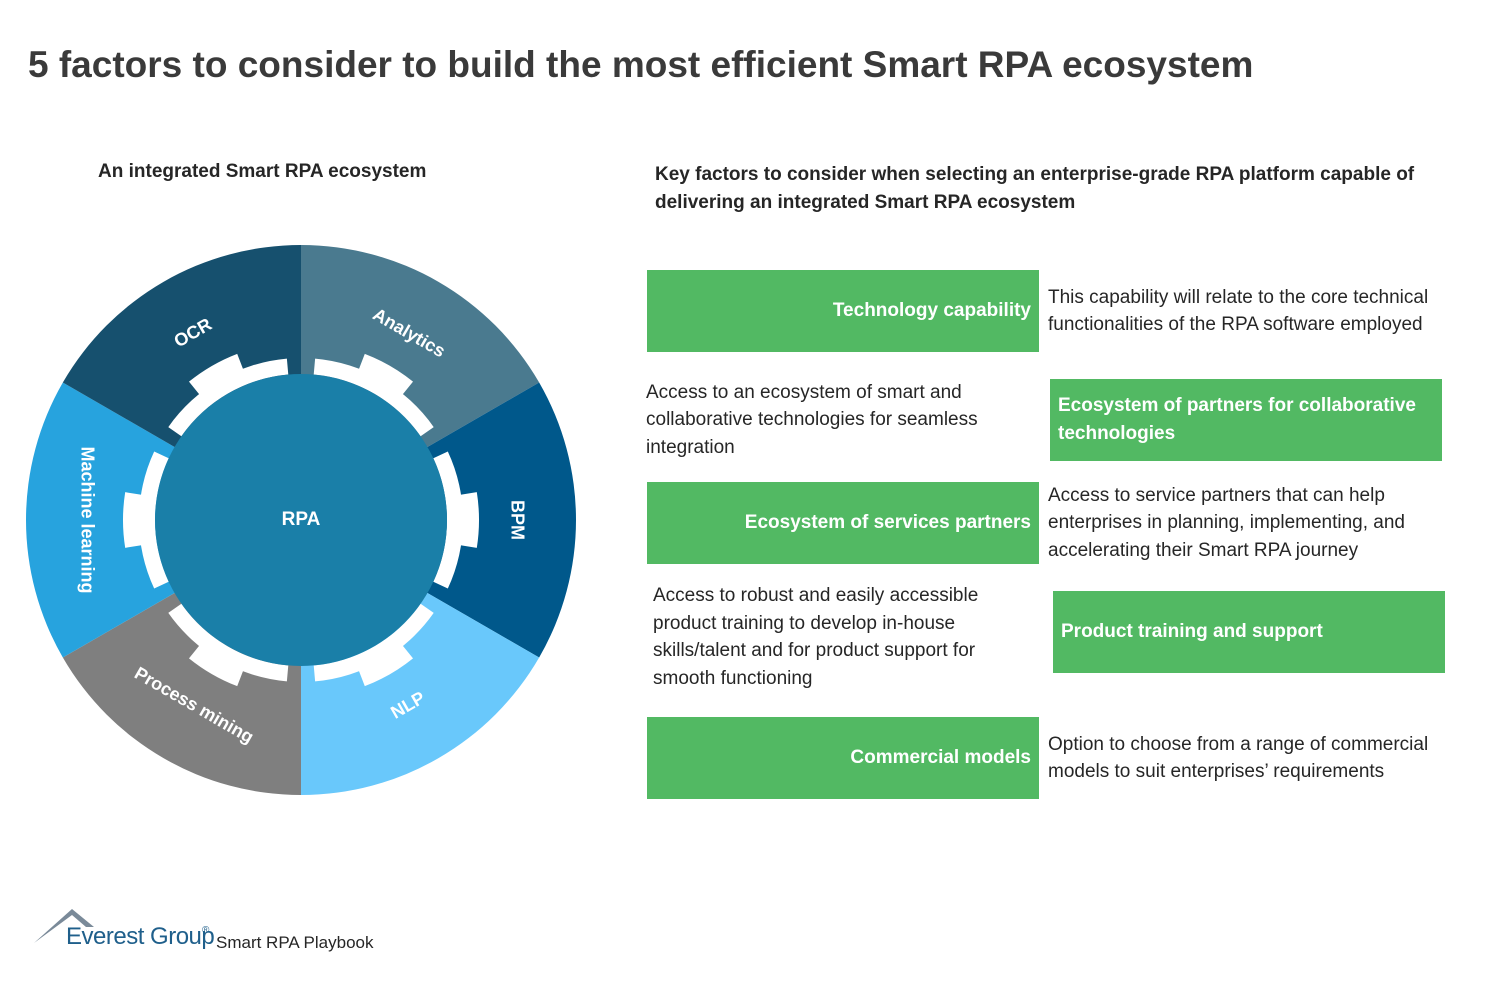  I want to click on center-label: RPA, so click(301, 519).